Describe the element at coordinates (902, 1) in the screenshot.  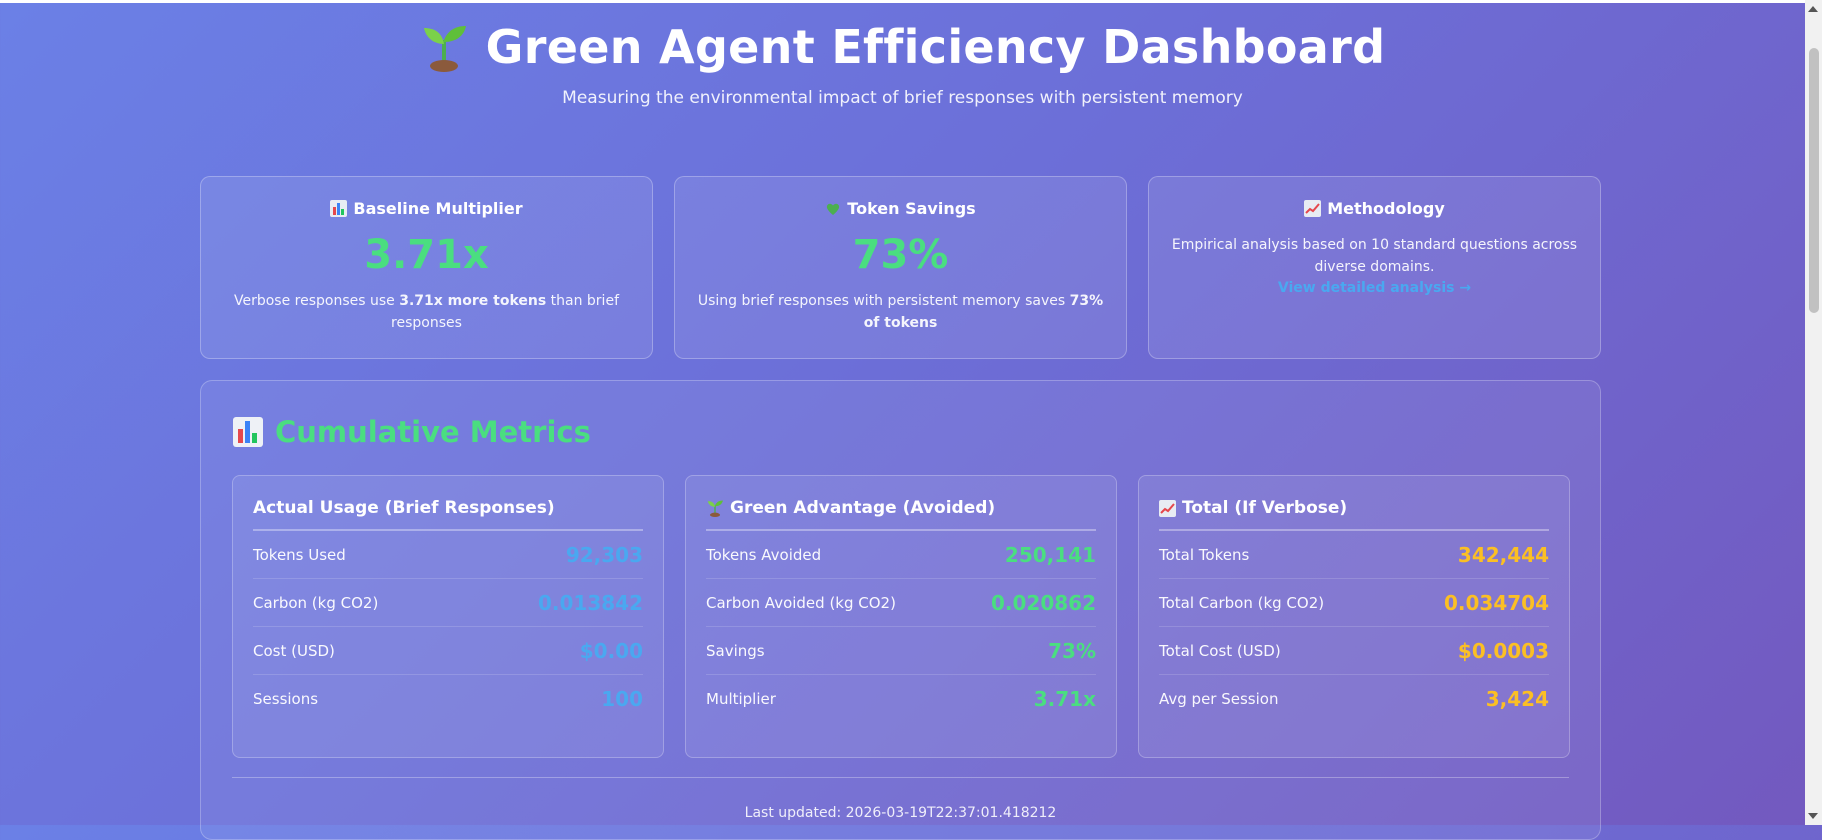
I see `top-border` at that location.